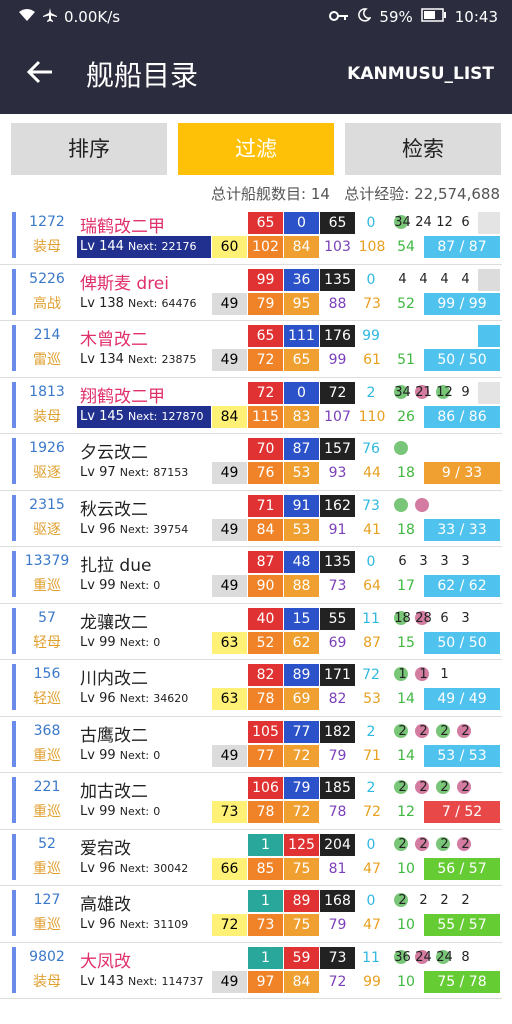  What do you see at coordinates (229, 303) in the screenshot?
I see `lock-value: 49` at bounding box center [229, 303].